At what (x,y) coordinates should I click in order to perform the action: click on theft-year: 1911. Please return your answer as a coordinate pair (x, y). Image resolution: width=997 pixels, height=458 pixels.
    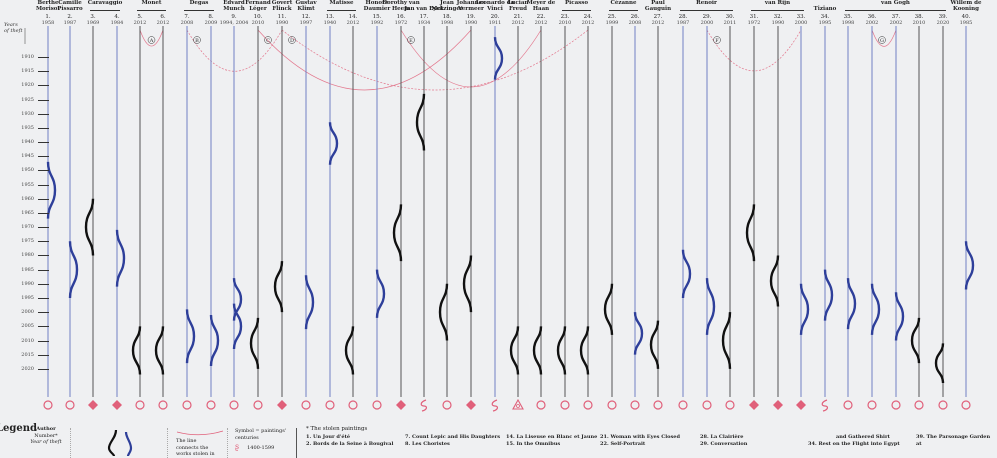
    Looking at the image, I should click on (495, 23).